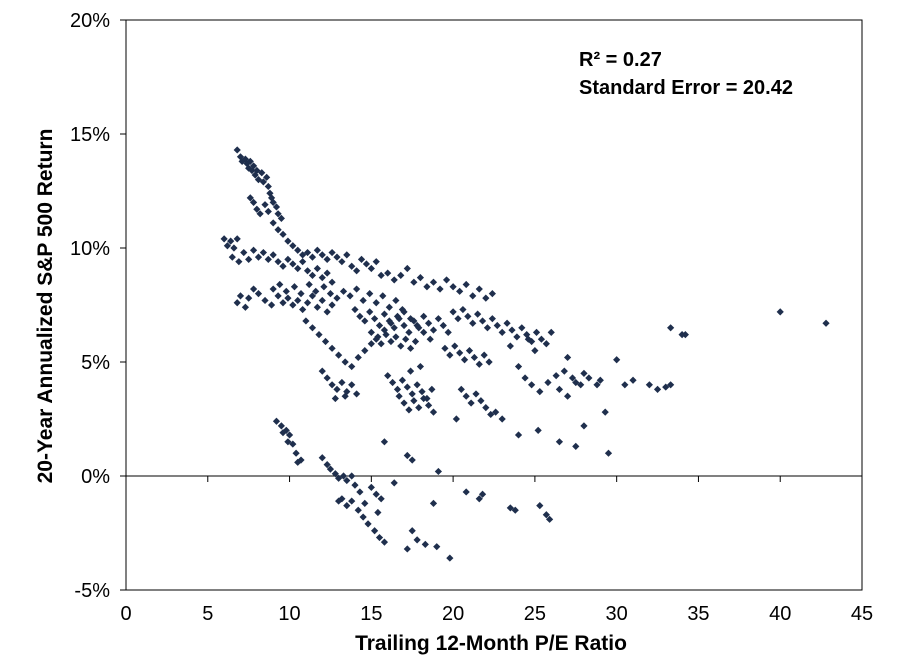  I want to click on x-tick-label: 25, so click(535, 614).